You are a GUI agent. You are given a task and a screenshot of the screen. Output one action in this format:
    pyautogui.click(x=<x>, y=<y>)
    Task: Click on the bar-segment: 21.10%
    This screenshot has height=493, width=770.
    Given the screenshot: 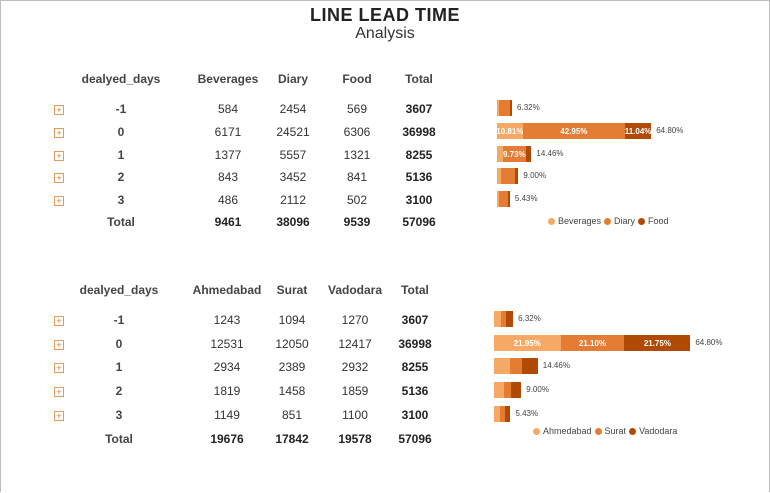 What is the action you would take?
    pyautogui.click(x=592, y=343)
    